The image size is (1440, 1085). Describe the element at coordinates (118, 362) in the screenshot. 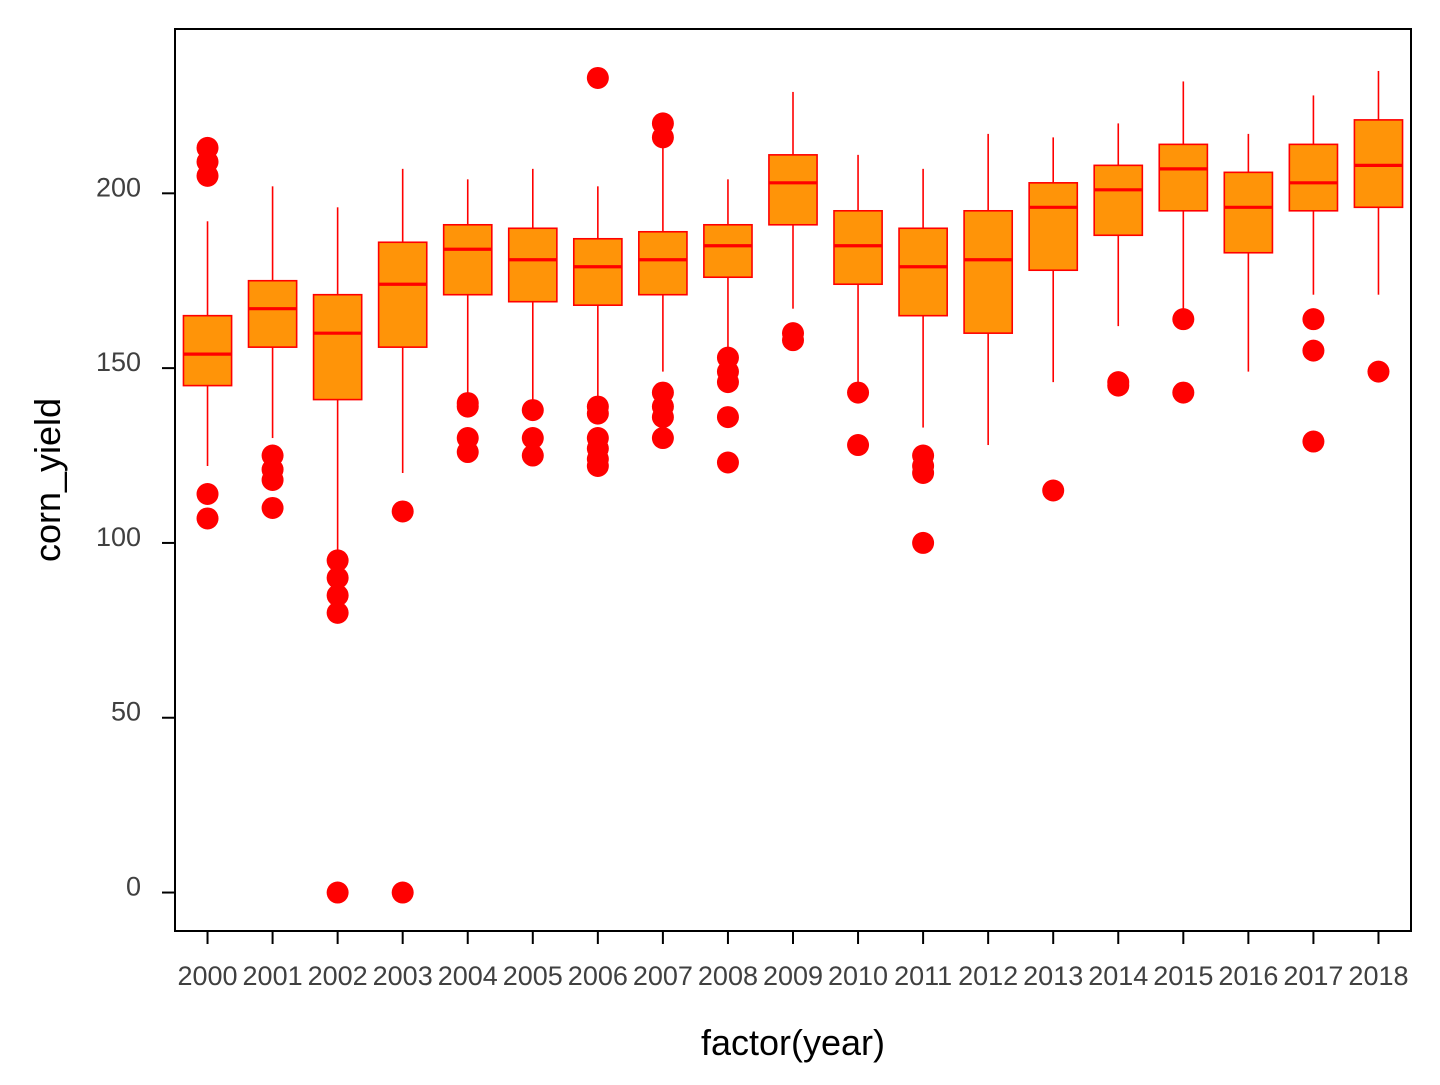

I see `y-tick-label: 150` at that location.